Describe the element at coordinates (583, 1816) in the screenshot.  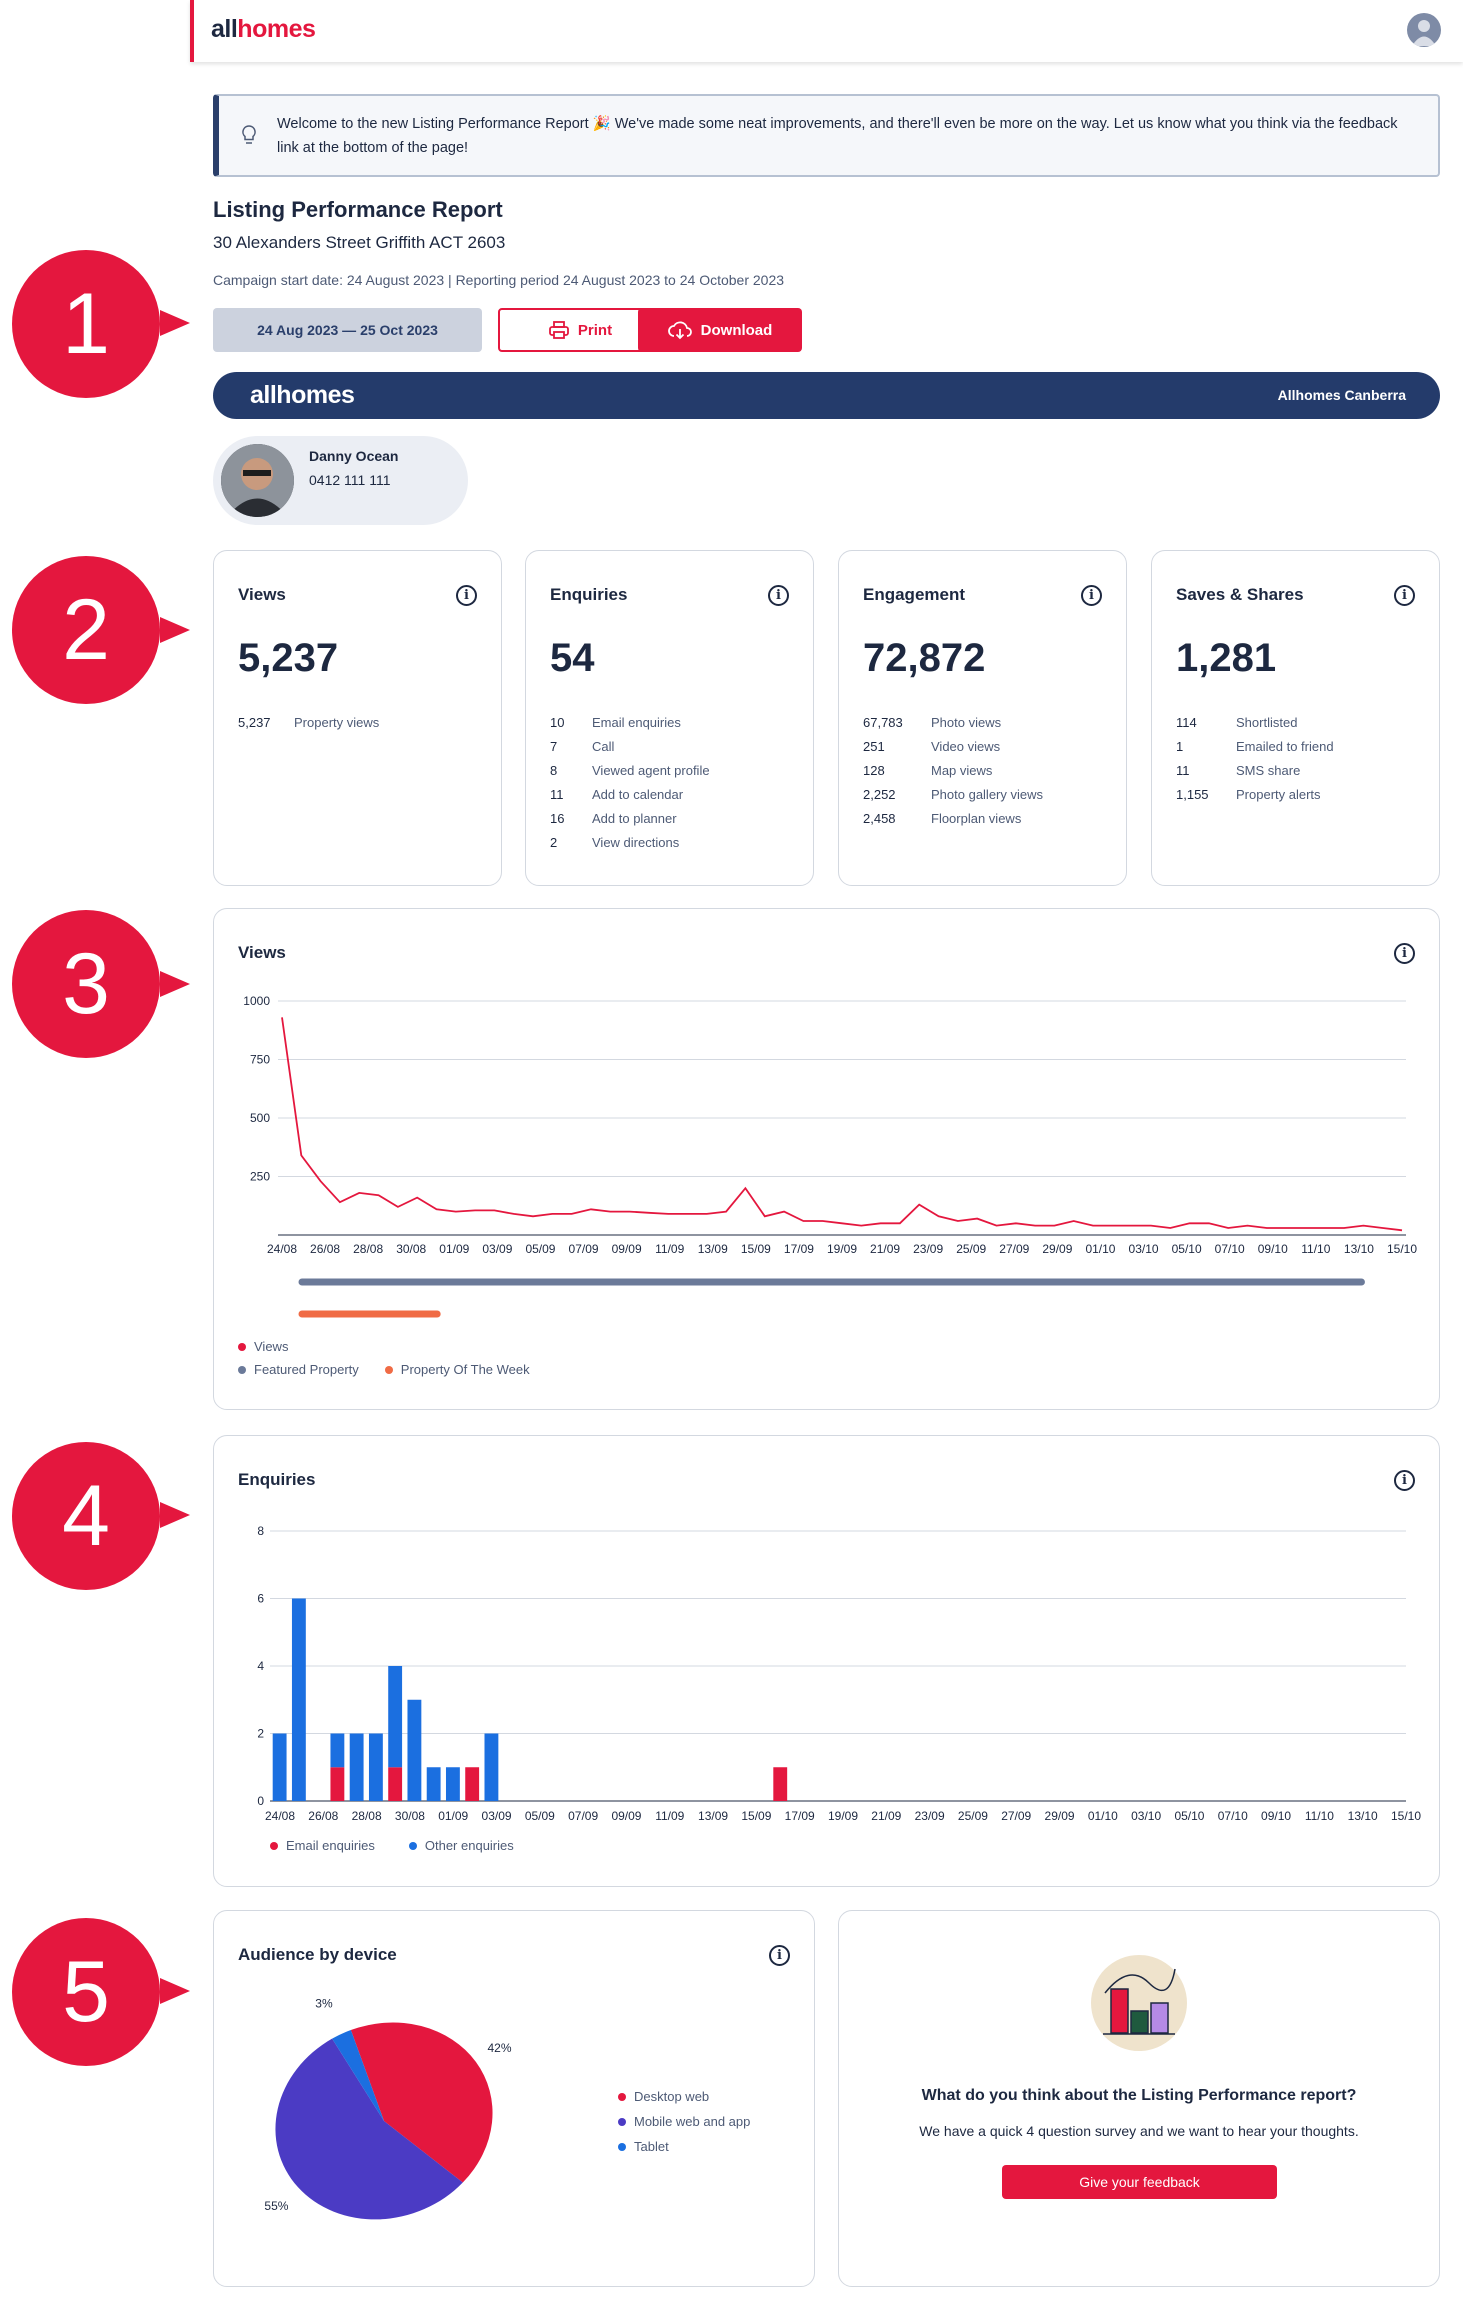
I see `x-tick-label: 07/09` at that location.